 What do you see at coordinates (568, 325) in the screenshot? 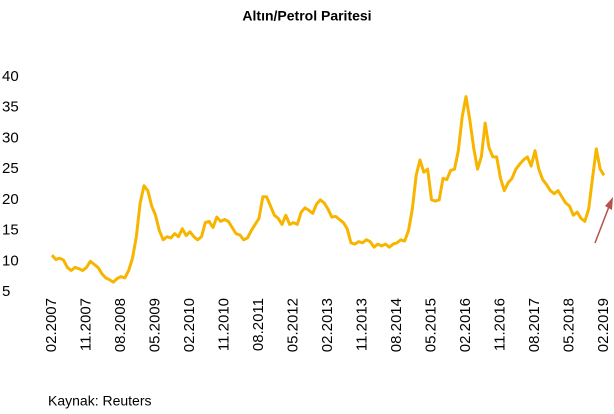
I see `x-tick-label: 05.2018` at bounding box center [568, 325].